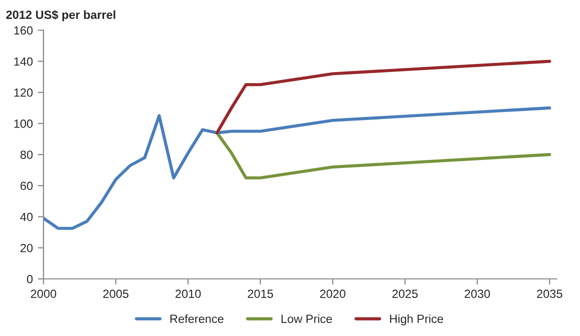 The width and height of the screenshot is (580, 336). I want to click on y-tick-label: 20, so click(26, 248).